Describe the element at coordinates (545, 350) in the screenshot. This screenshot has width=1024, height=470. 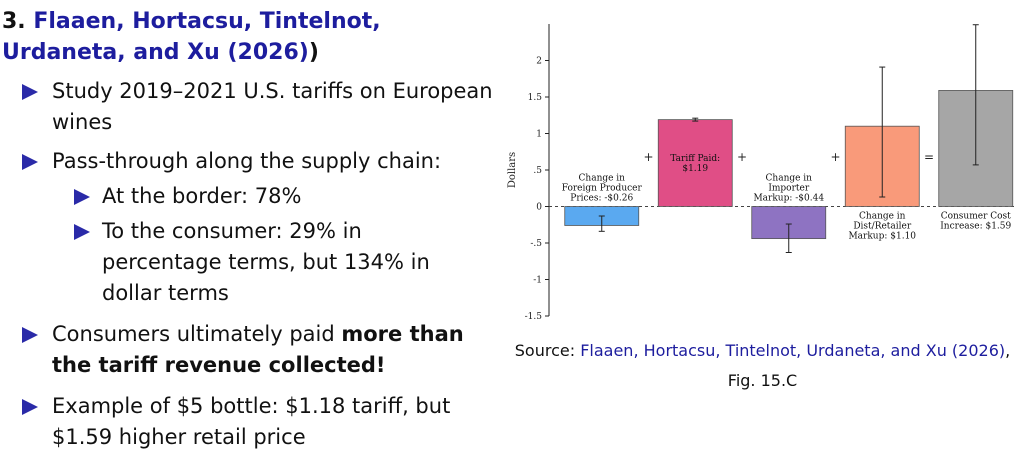
I see `caption-prefix: Source:` at that location.